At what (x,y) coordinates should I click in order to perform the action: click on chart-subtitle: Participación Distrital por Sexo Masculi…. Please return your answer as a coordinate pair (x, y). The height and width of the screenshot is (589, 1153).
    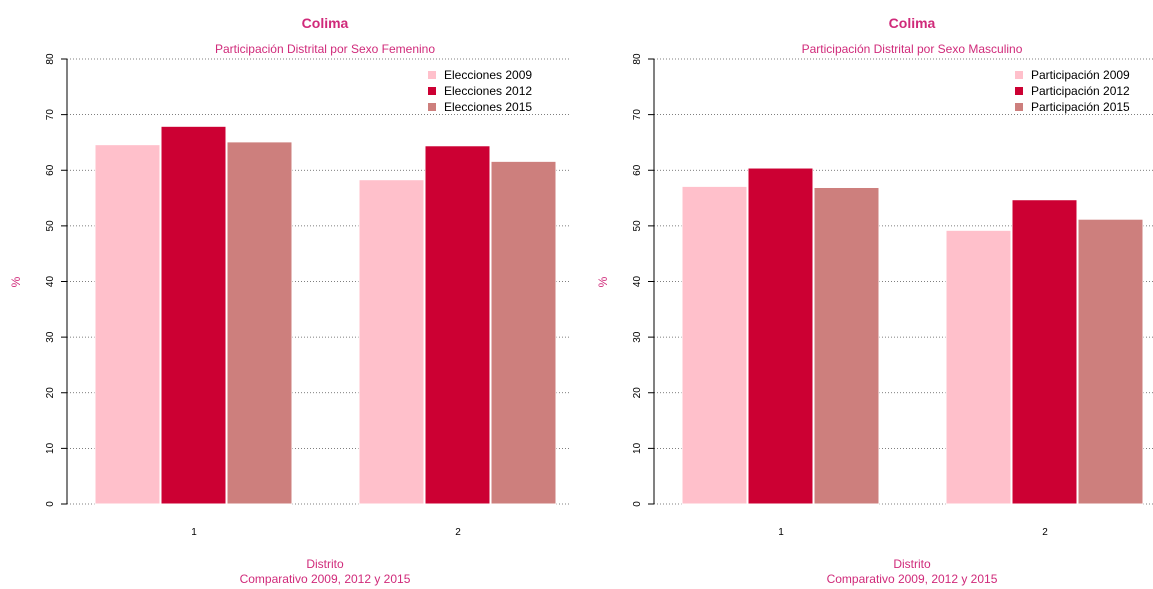
    Looking at the image, I should click on (912, 49).